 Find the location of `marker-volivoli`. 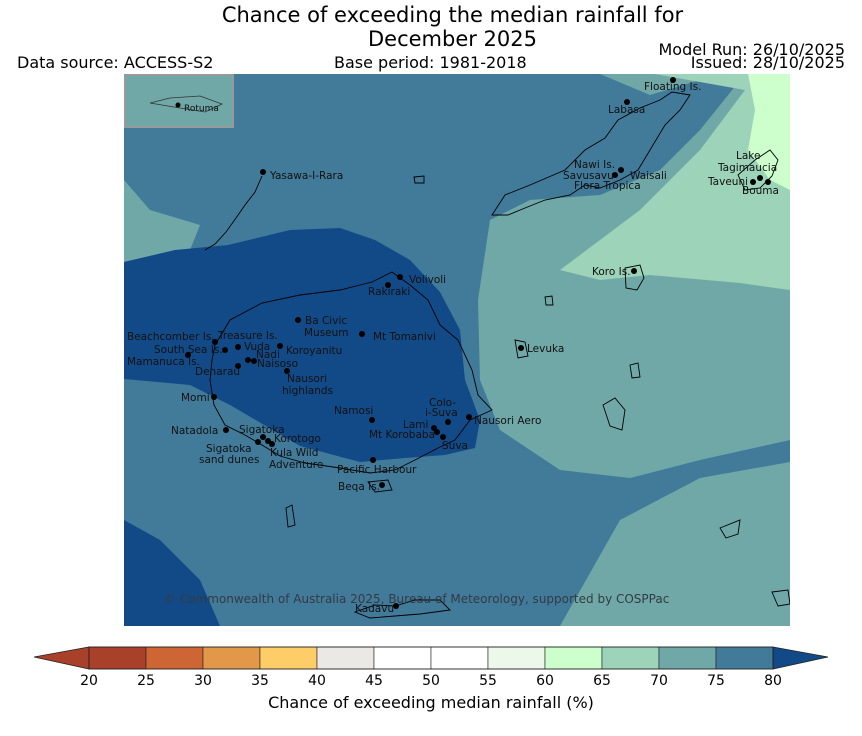

marker-volivoli is located at coordinates (400, 277).